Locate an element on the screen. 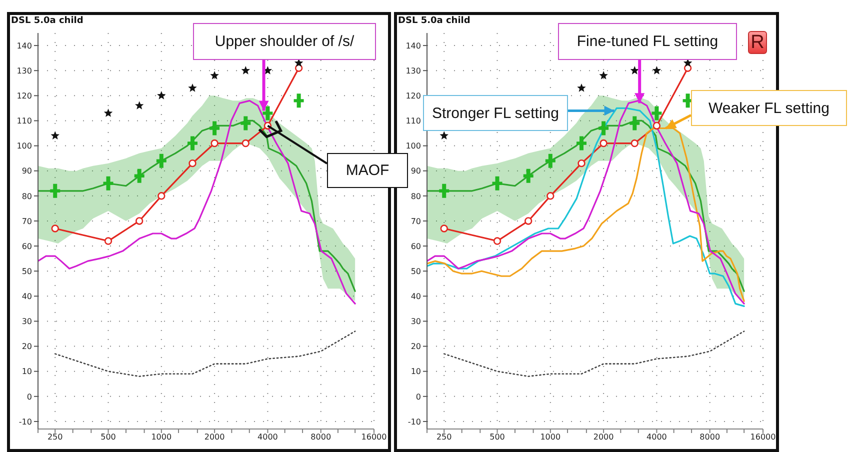 The height and width of the screenshot is (452, 850). annotation: MAOF is located at coordinates (368, 170).